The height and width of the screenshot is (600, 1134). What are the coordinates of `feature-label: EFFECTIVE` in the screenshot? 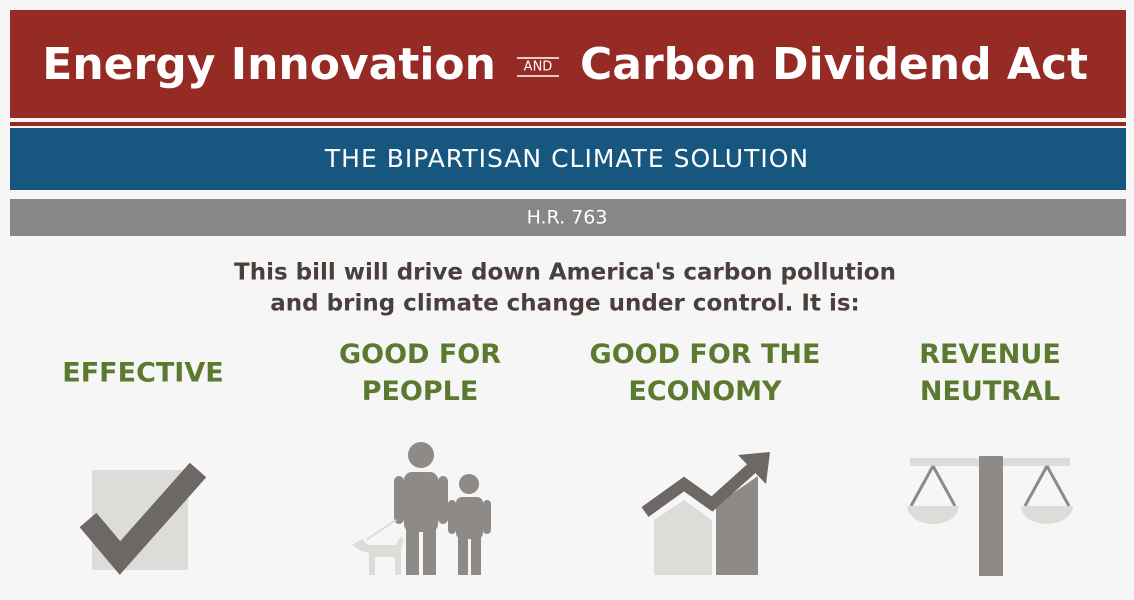 It's located at (142, 373).